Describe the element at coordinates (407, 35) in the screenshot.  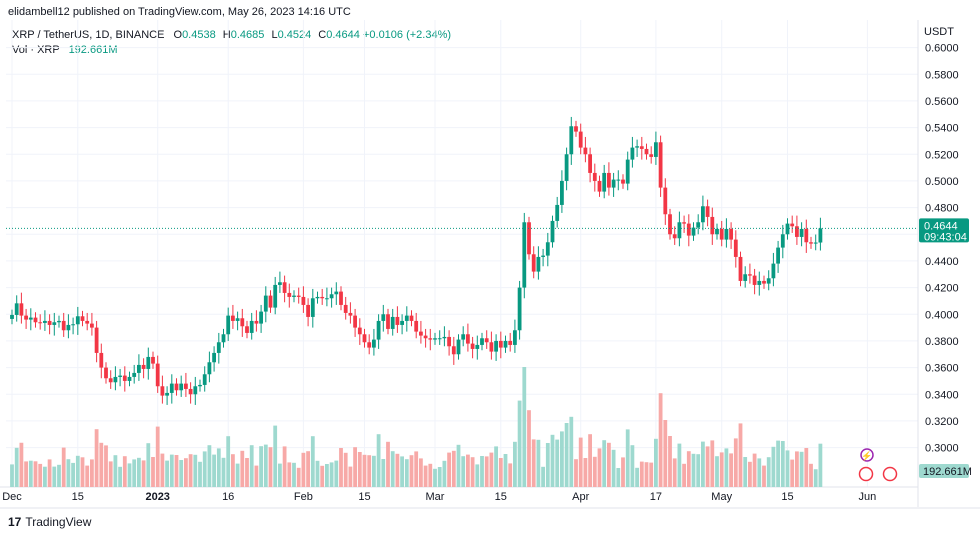
I see `change-value: +0.0106 (+2.34%)` at that location.